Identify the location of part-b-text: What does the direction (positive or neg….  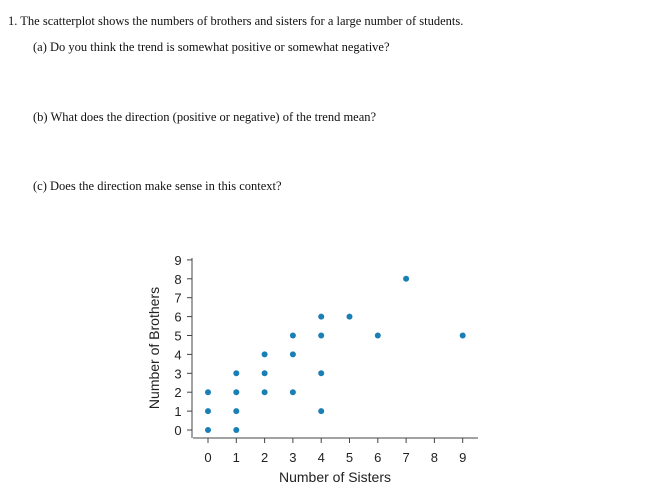
(213, 117).